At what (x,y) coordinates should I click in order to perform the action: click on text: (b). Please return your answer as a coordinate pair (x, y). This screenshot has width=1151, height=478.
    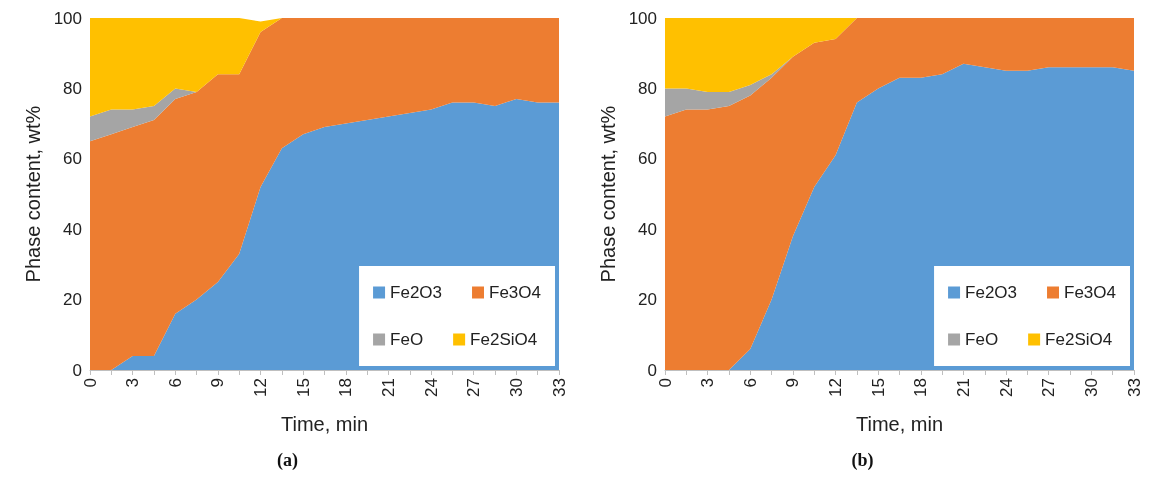
    Looking at the image, I should click on (862, 460).